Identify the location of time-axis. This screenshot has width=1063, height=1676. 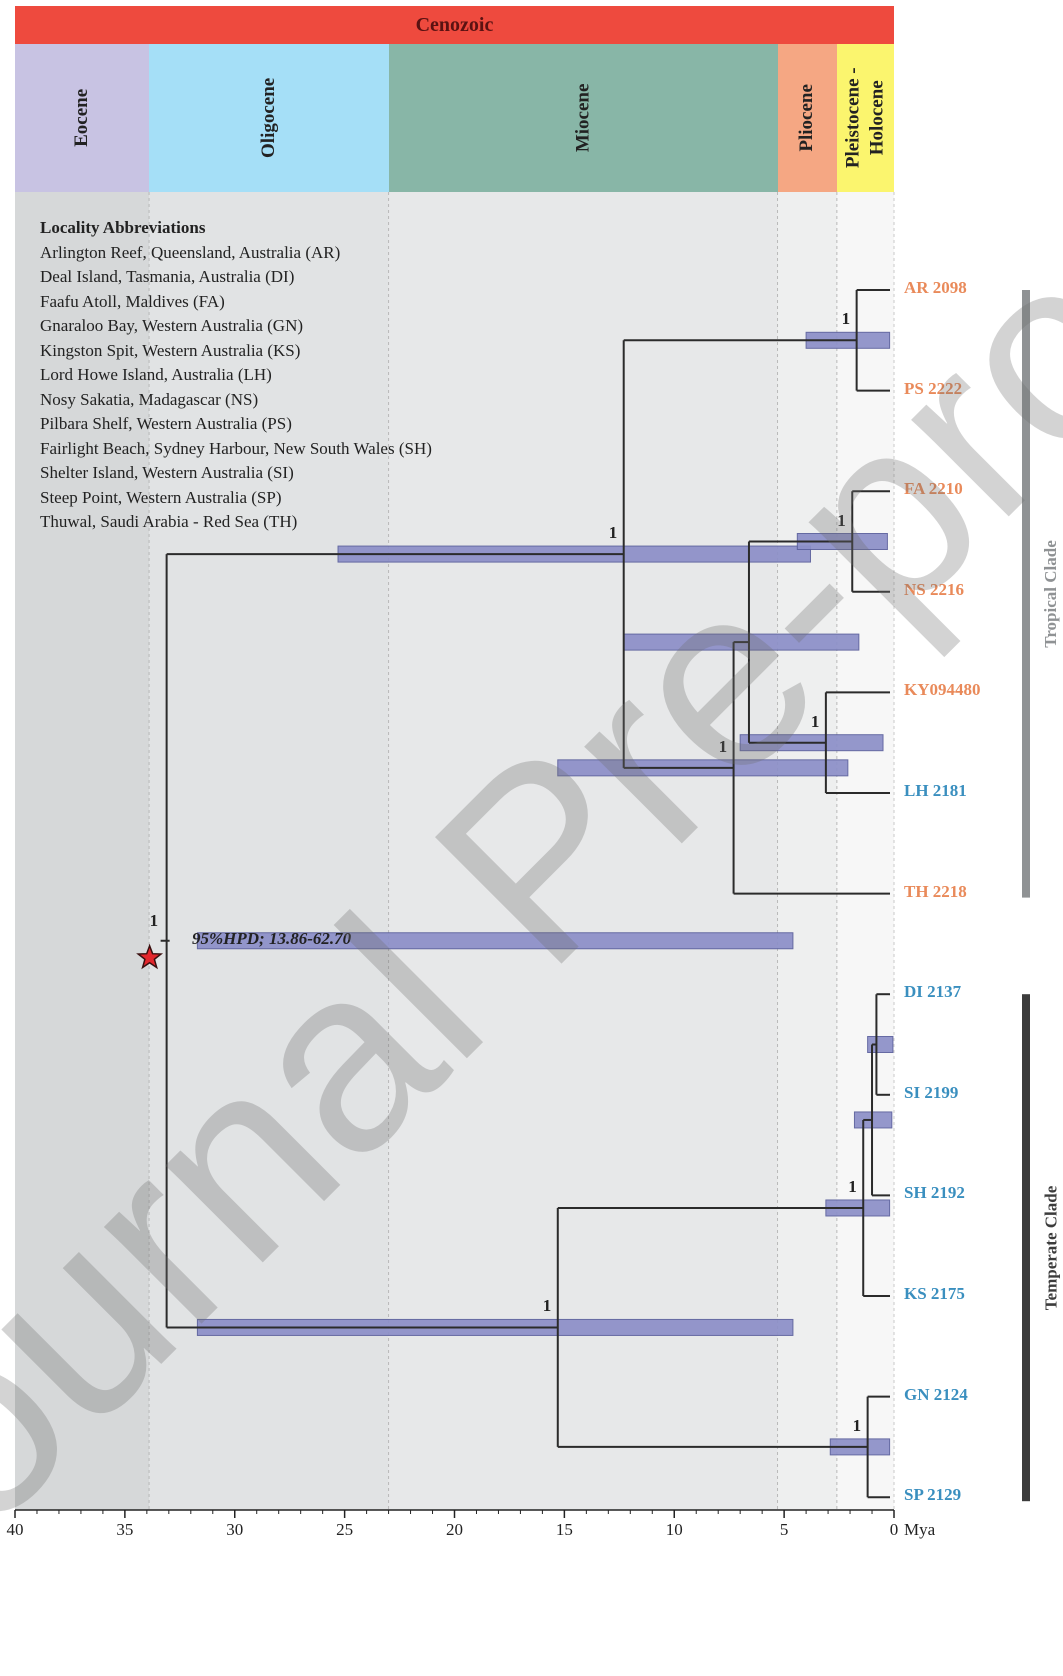
(454, 1513).